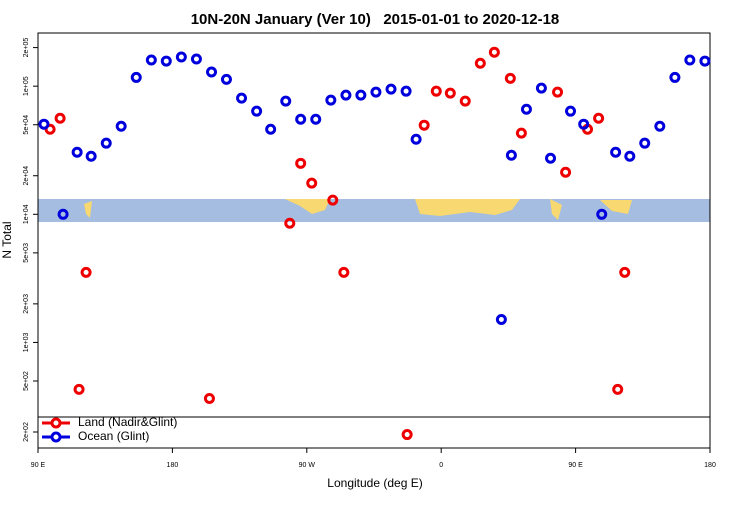 The image size is (750, 505). What do you see at coordinates (26, 214) in the screenshot?
I see `y-tick-label: 1e+04` at bounding box center [26, 214].